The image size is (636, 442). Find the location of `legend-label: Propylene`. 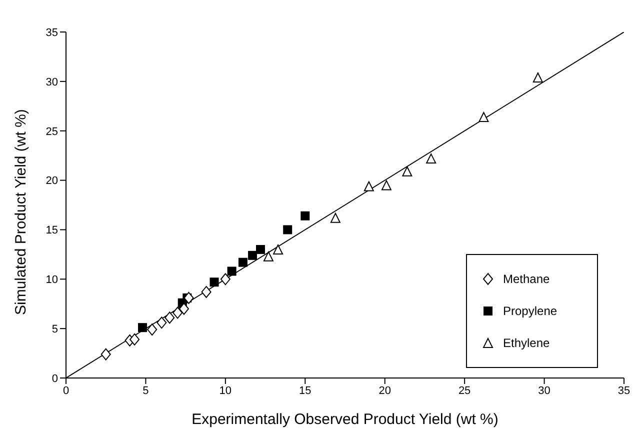

legend-label: Propylene is located at coordinates (530, 311).